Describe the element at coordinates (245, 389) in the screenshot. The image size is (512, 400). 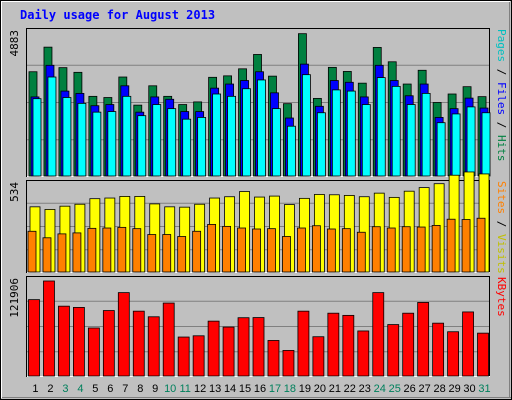
I see `day-label-15: 15` at that location.